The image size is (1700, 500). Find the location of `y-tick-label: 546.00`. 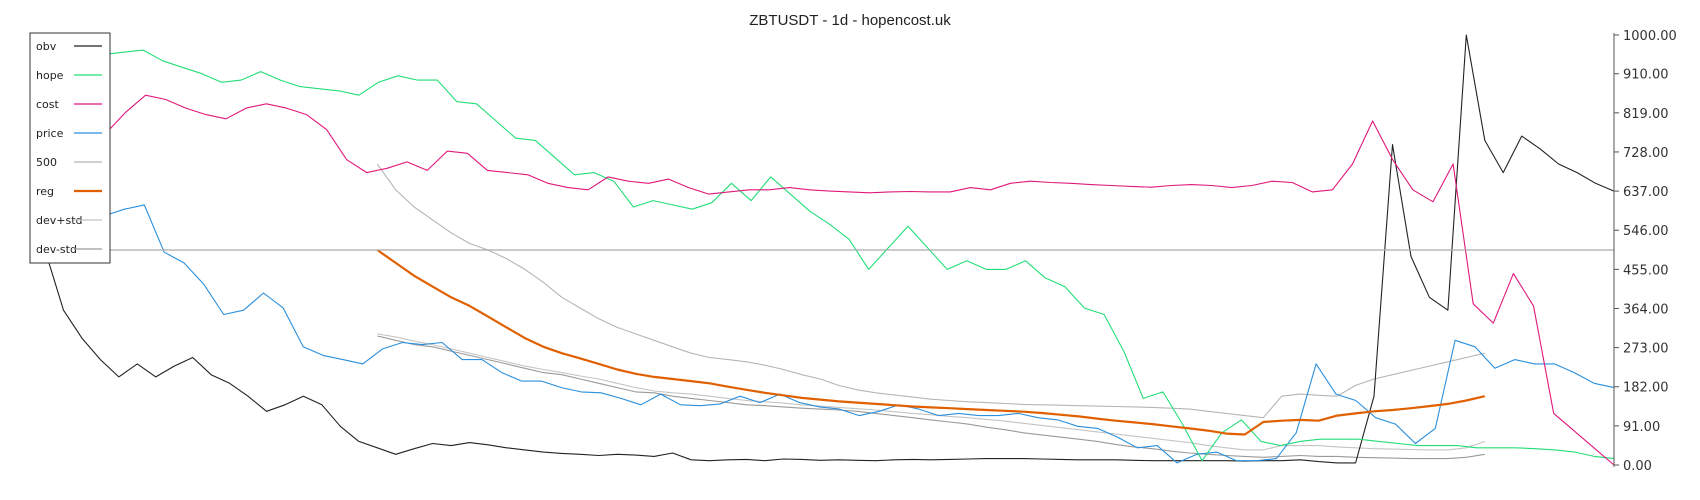

y-tick-label: 546.00 is located at coordinates (1646, 231).